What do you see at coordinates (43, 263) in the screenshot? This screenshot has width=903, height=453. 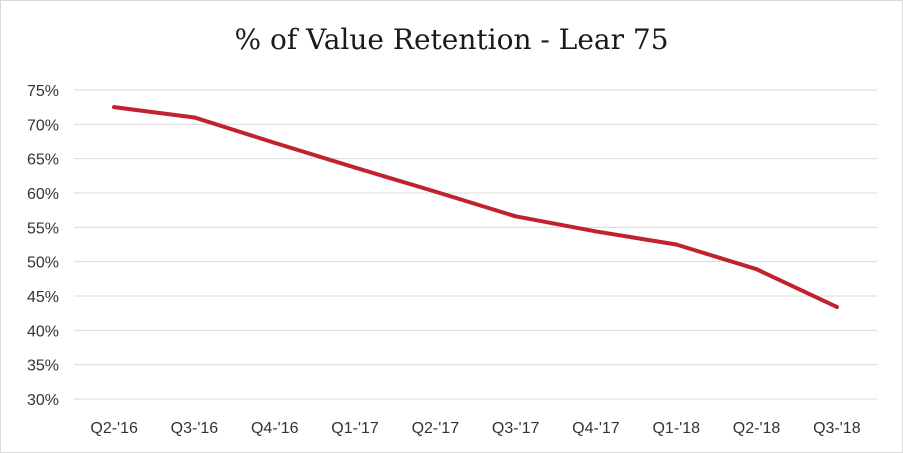 I see `y-tick-label: 50%` at bounding box center [43, 263].